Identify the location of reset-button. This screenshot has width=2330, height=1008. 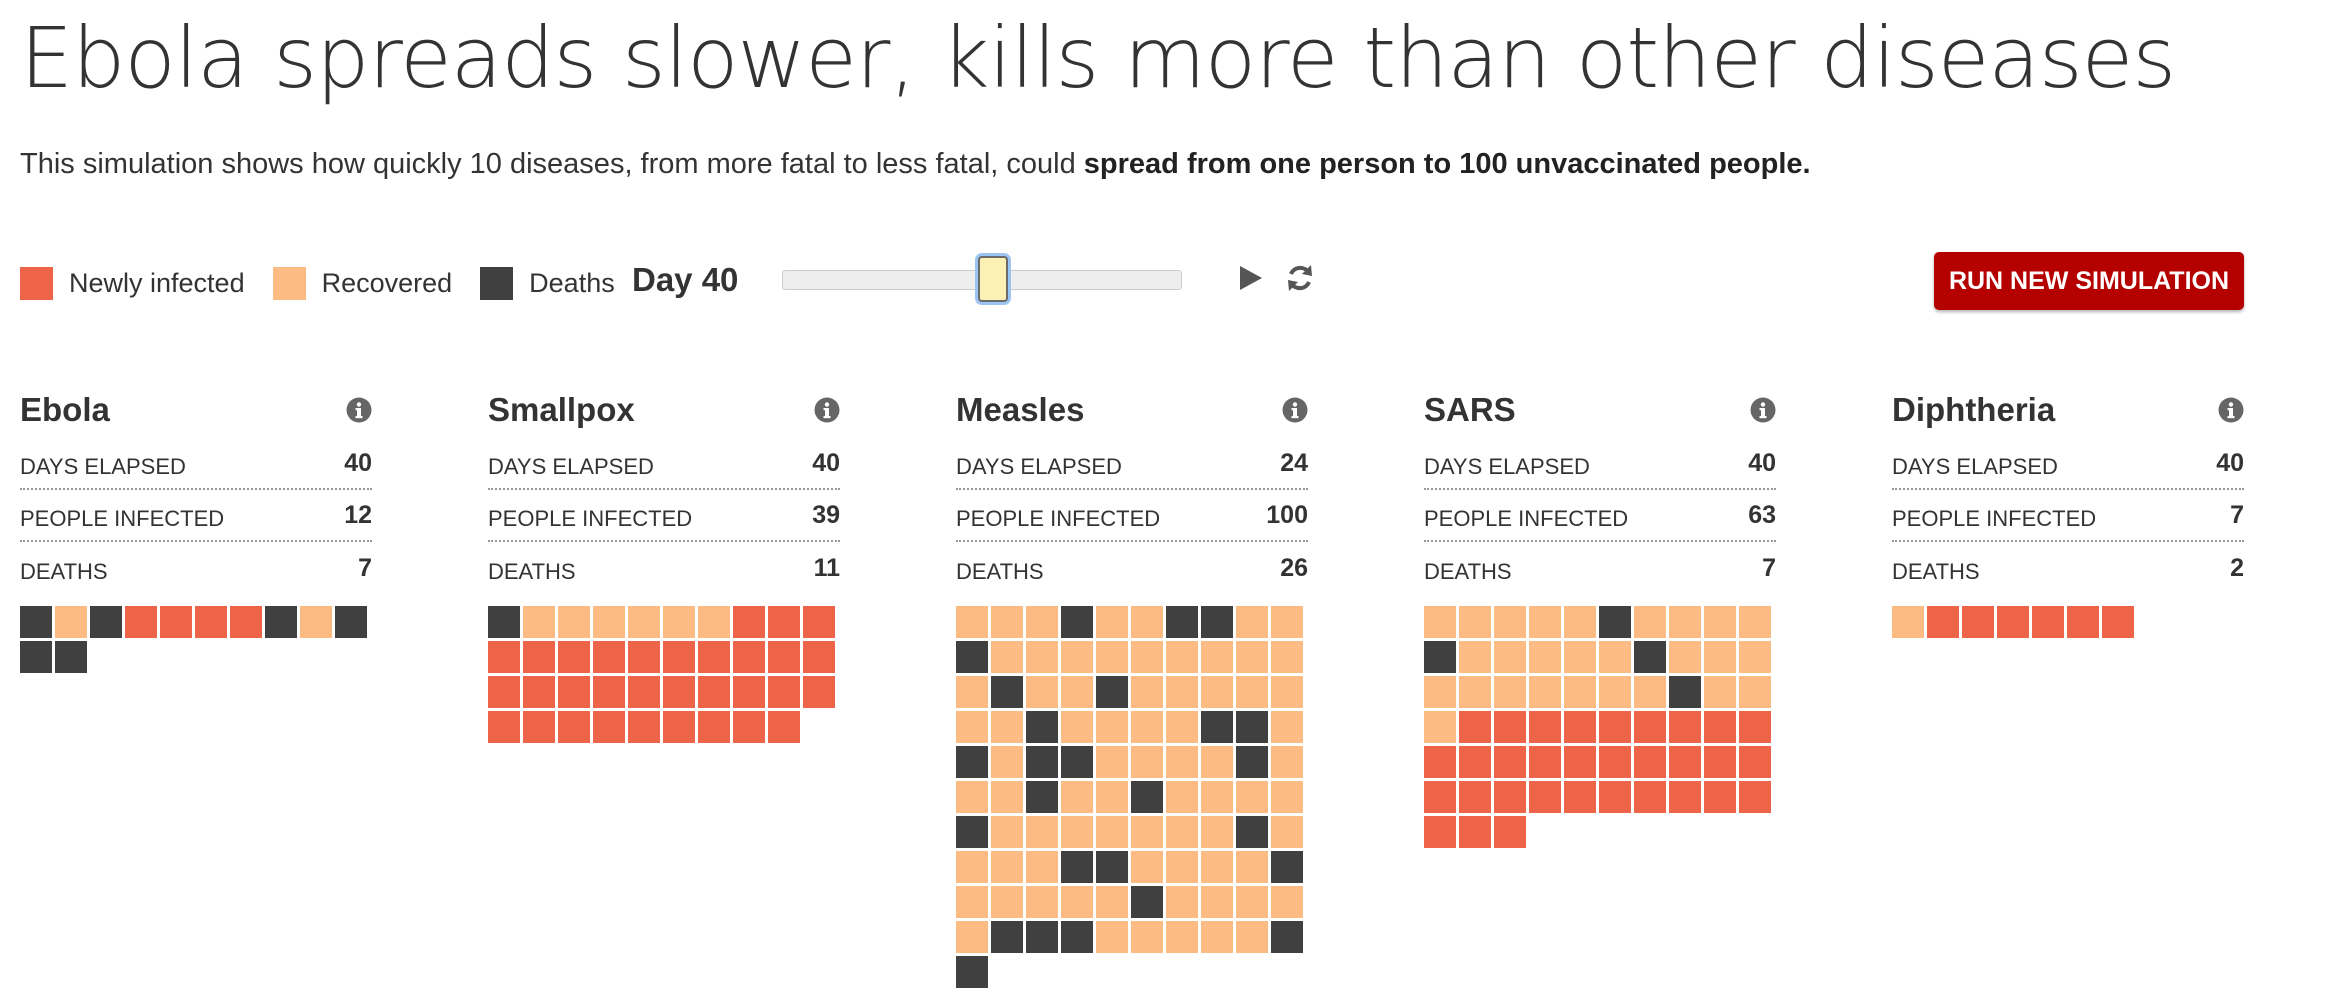
(1300, 278).